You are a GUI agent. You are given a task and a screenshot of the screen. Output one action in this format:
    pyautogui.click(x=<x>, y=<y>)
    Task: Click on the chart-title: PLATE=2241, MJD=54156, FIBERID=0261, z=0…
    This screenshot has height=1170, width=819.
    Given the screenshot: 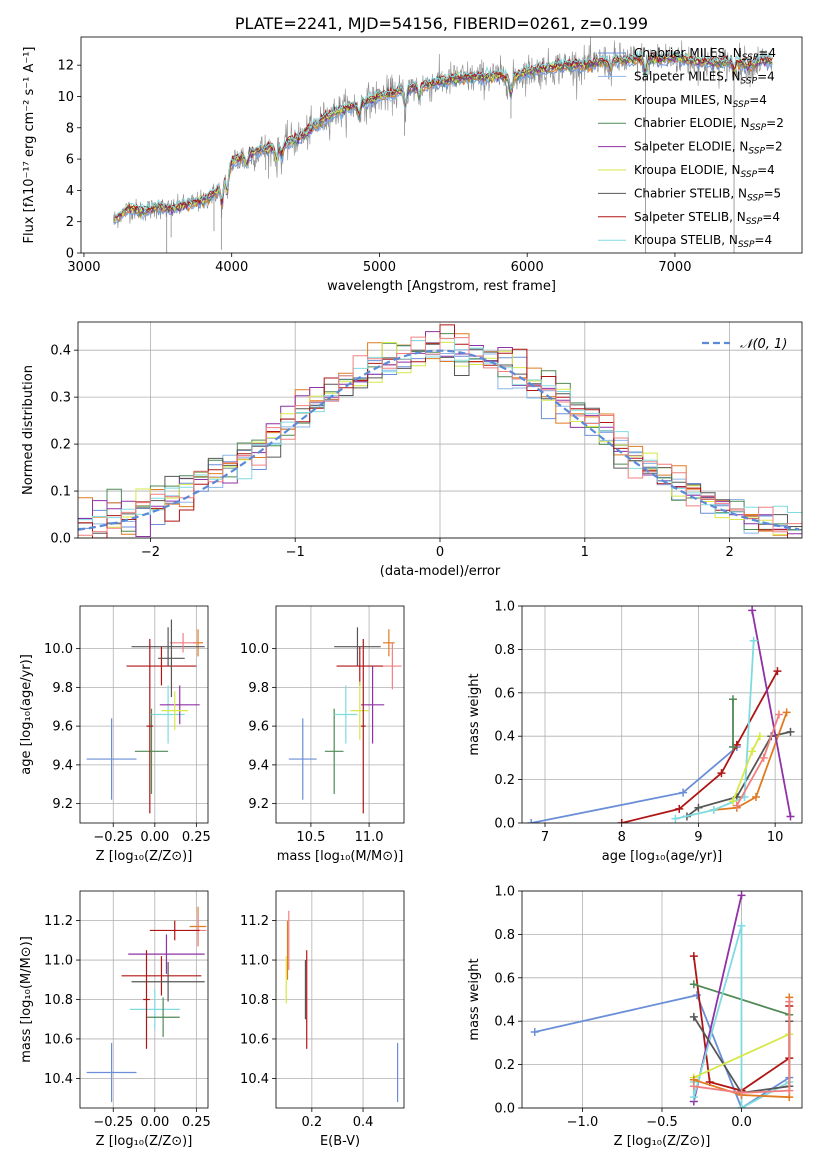 What is the action you would take?
    pyautogui.click(x=441, y=23)
    